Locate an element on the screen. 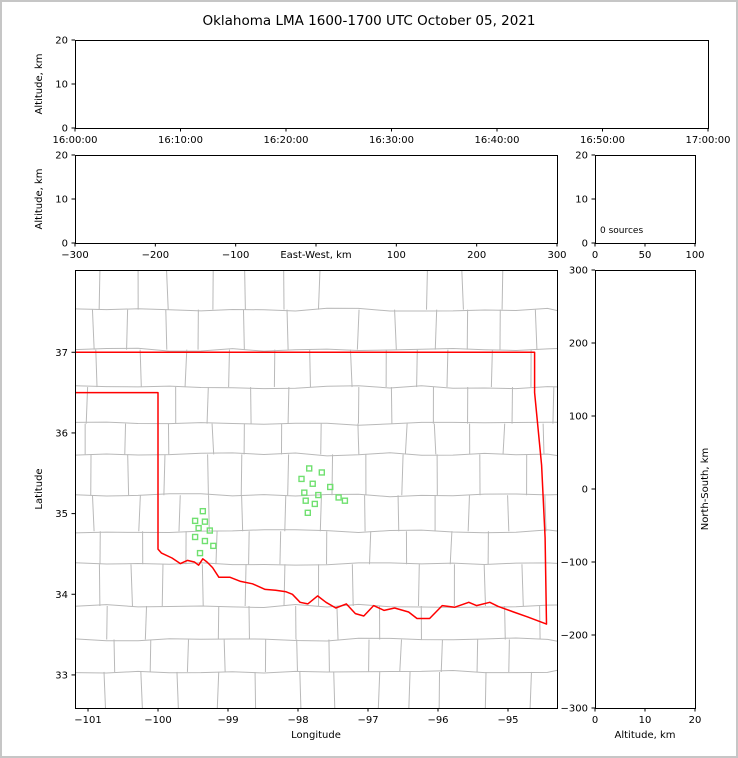 Image resolution: width=738 pixels, height=758 pixels. y-tick-label: −100 is located at coordinates (574, 563).